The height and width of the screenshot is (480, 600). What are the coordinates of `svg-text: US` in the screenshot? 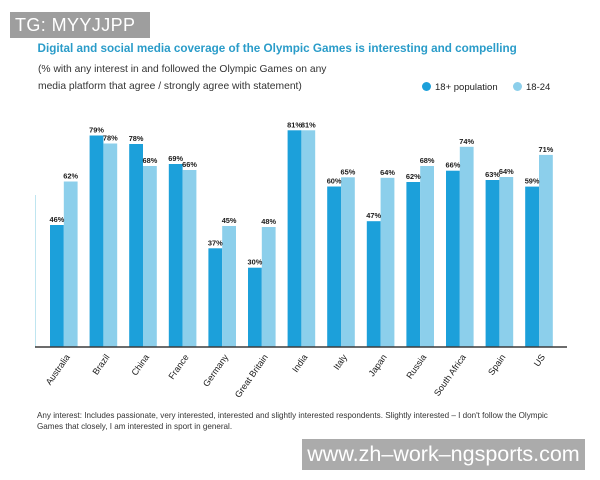 It's located at (539, 360).